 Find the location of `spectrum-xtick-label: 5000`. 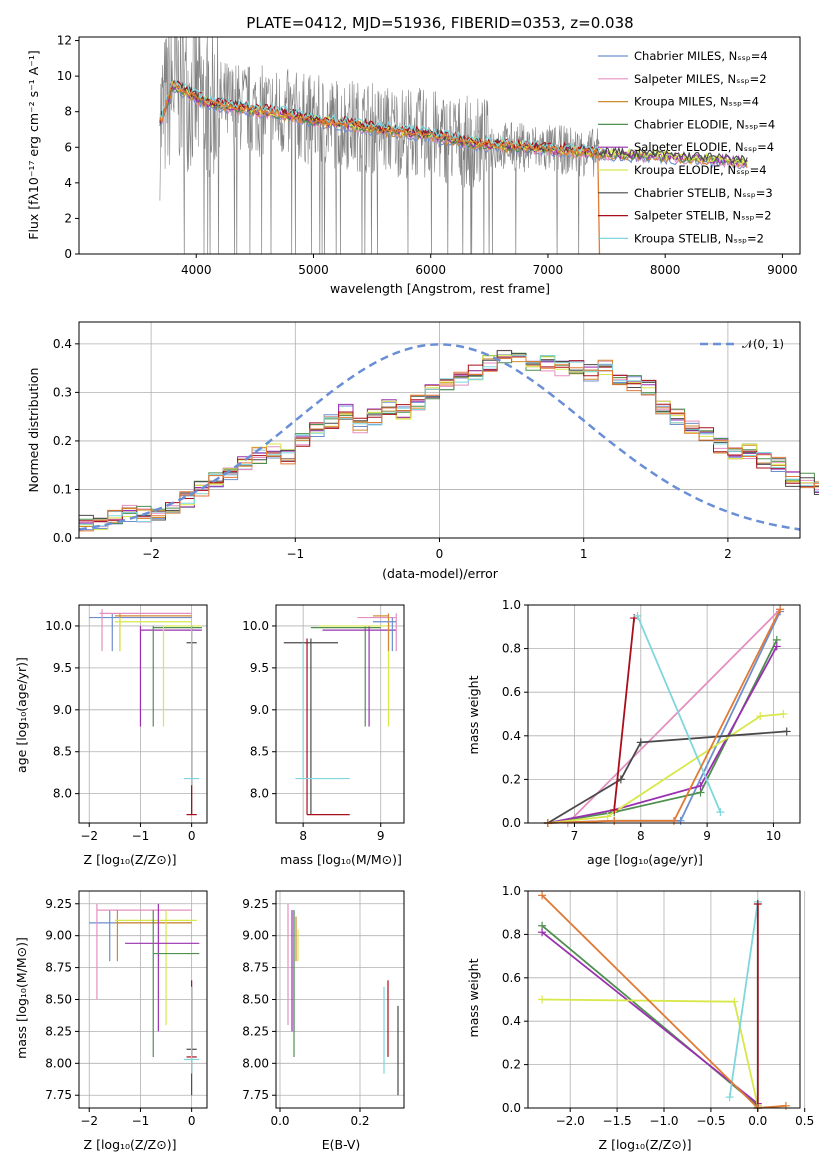

spectrum-xtick-label: 5000 is located at coordinates (313, 270).